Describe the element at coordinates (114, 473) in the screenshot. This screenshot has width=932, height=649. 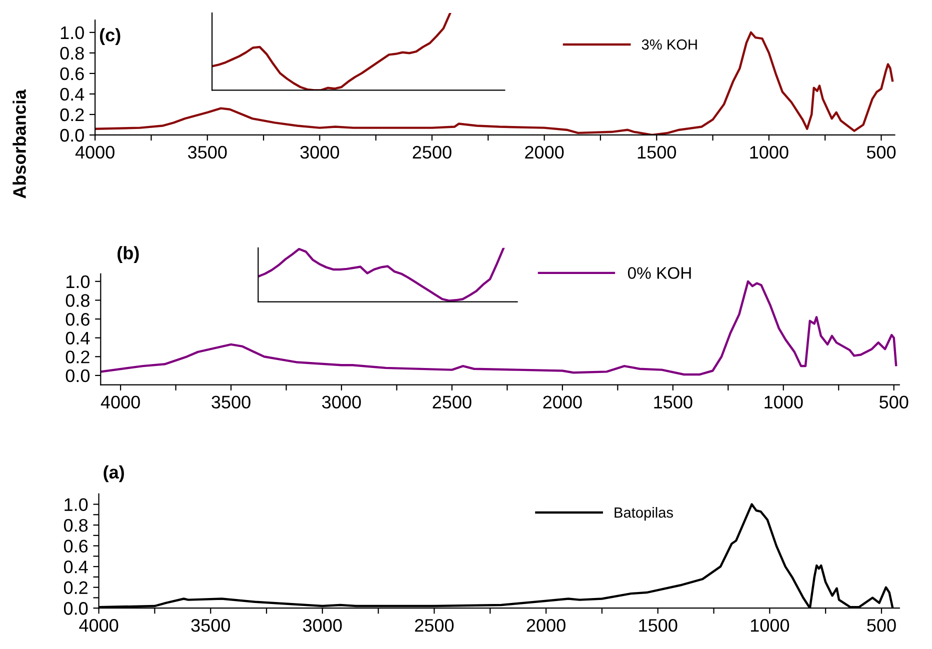
I see `chart-title: (a)` at that location.